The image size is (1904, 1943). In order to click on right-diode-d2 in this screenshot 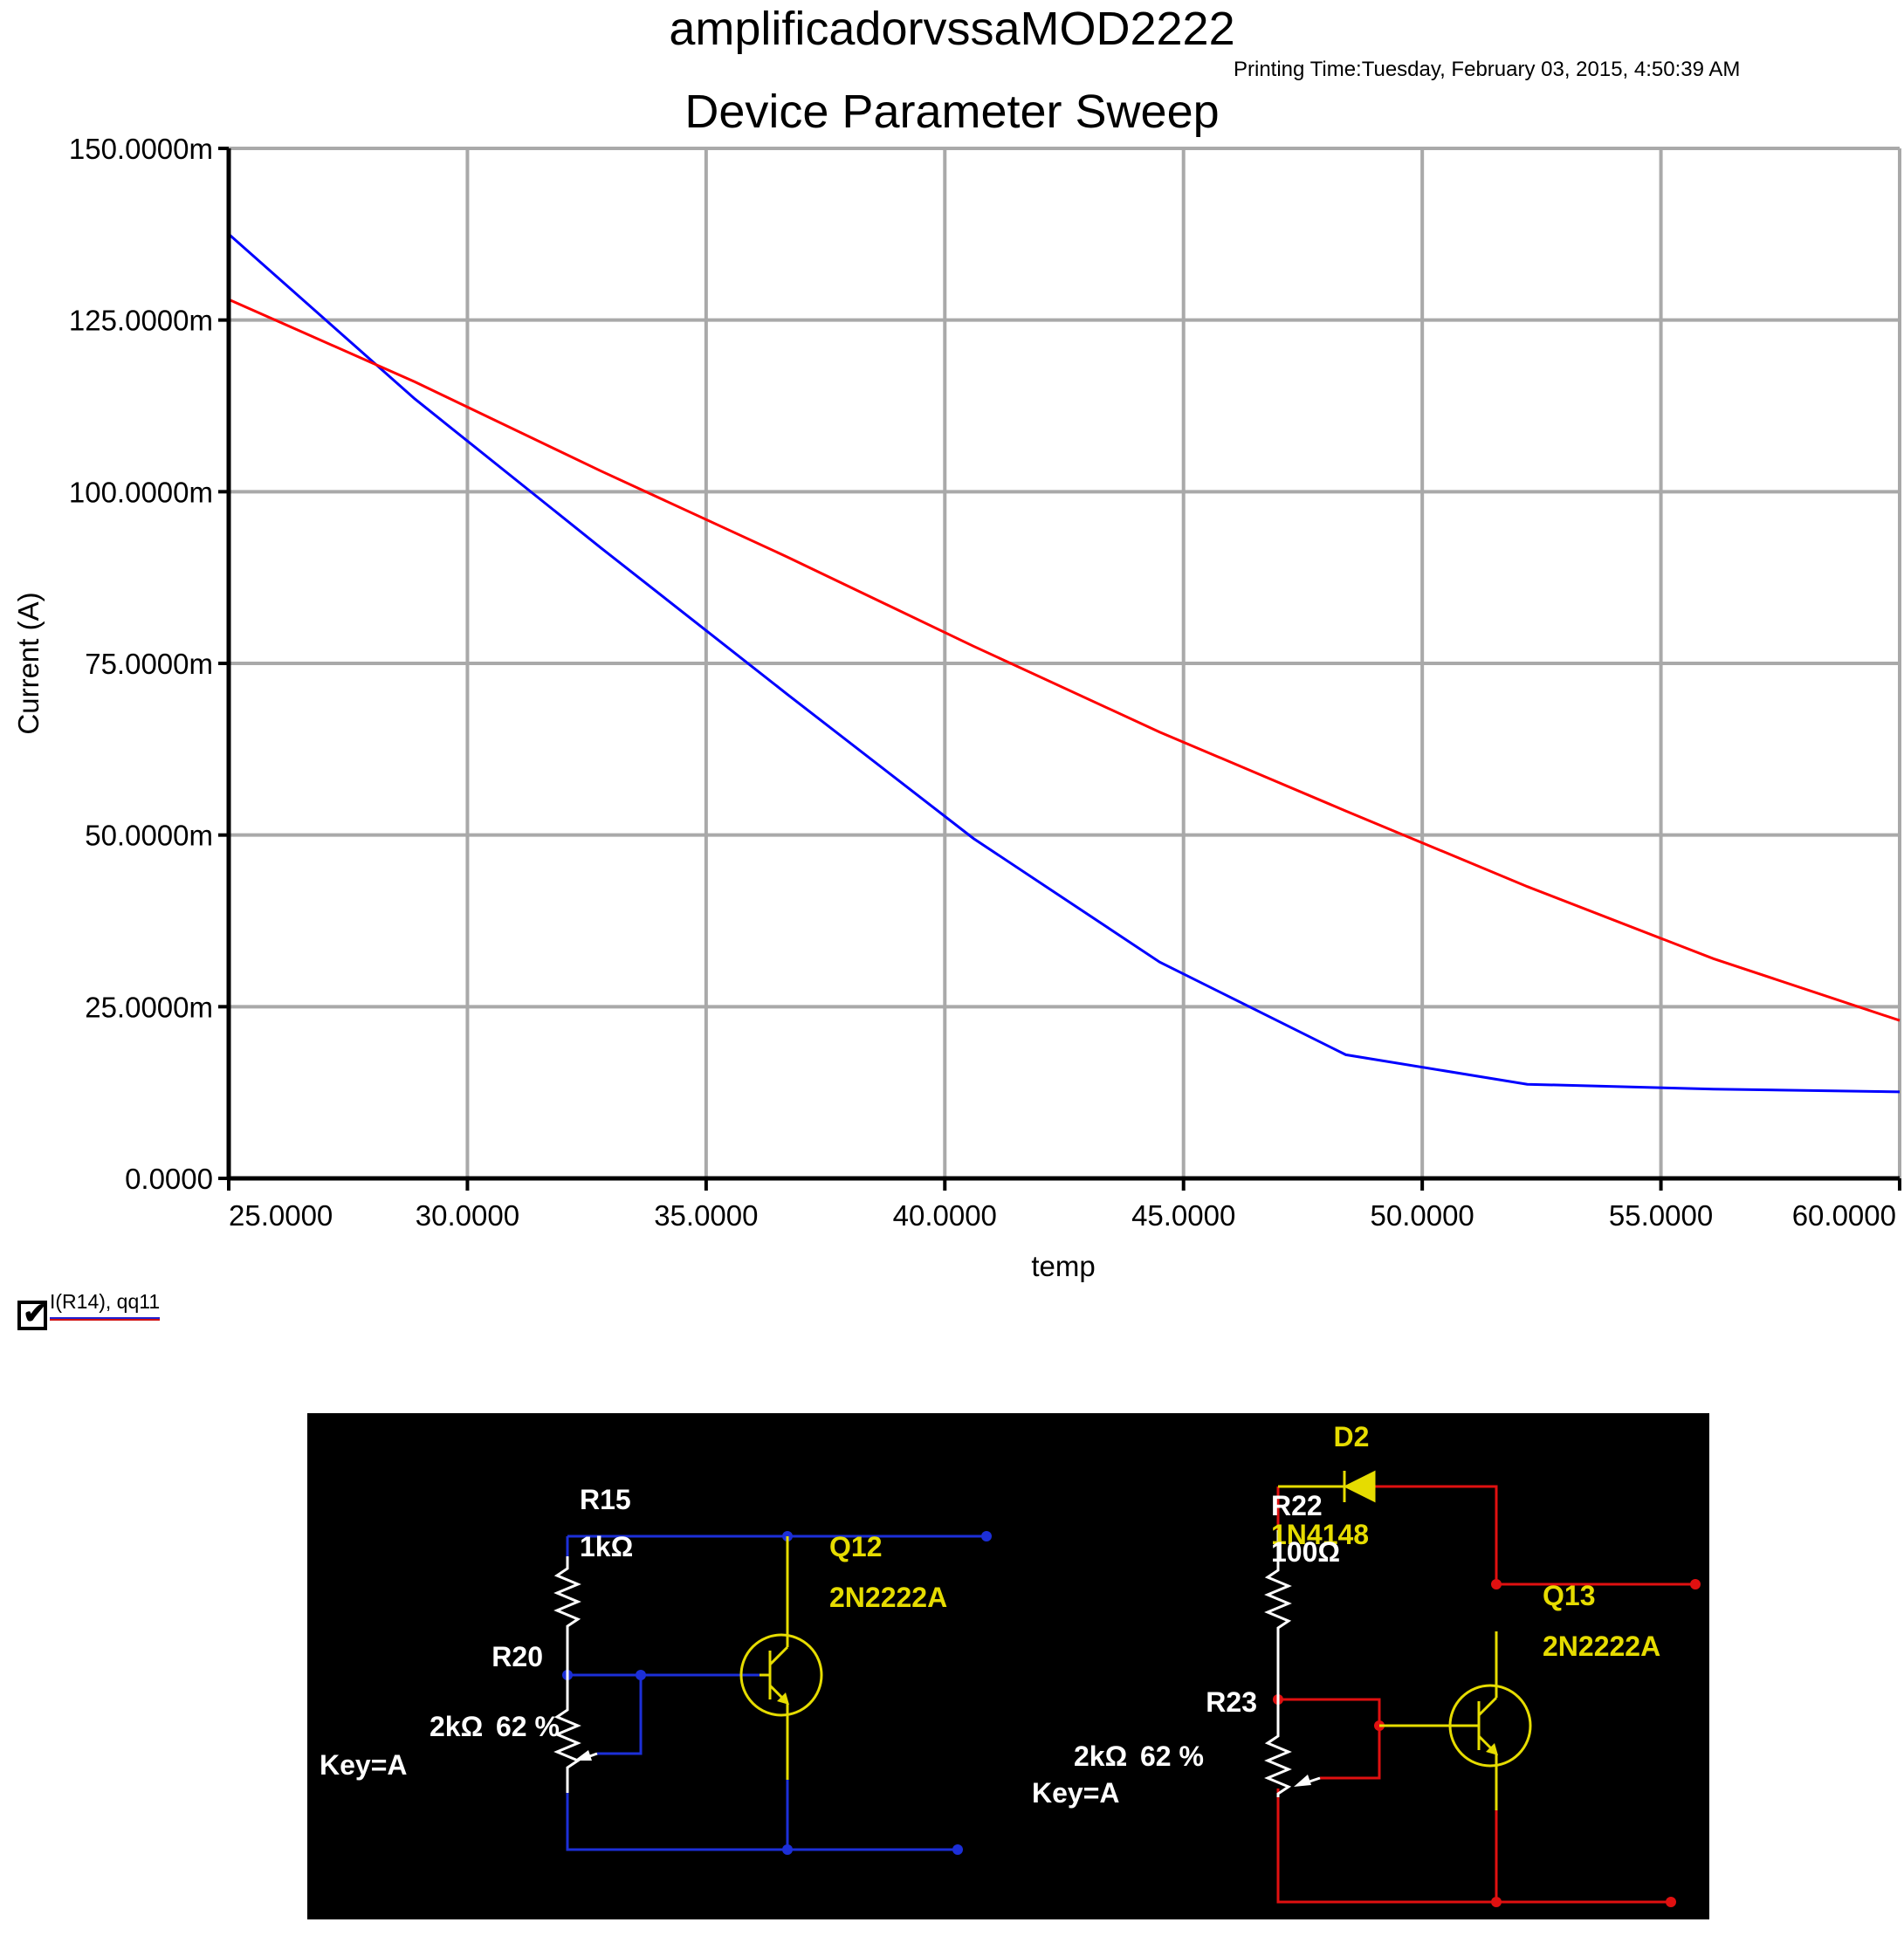, I will do `click(1327, 1486)`.